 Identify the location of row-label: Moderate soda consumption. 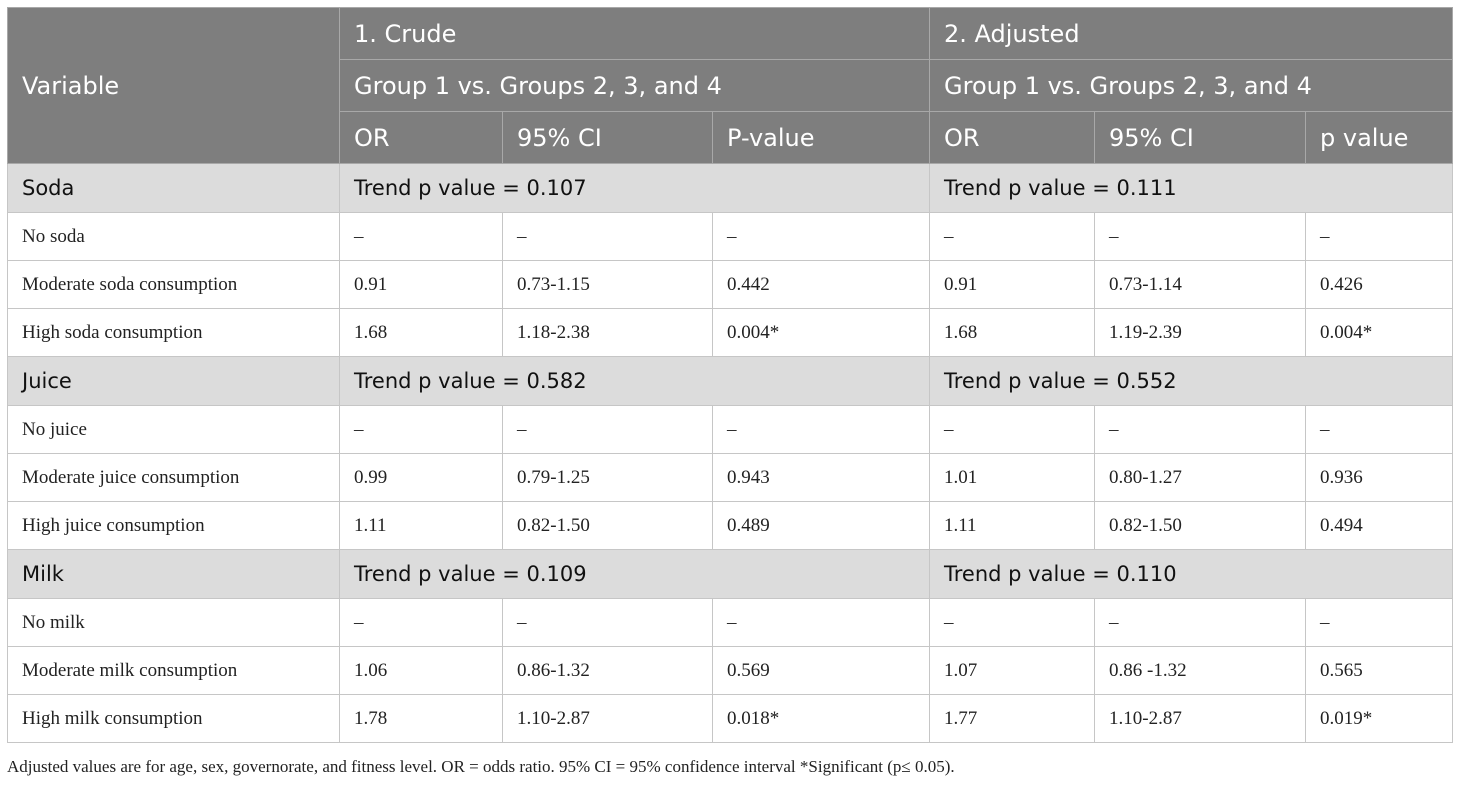
(173, 284).